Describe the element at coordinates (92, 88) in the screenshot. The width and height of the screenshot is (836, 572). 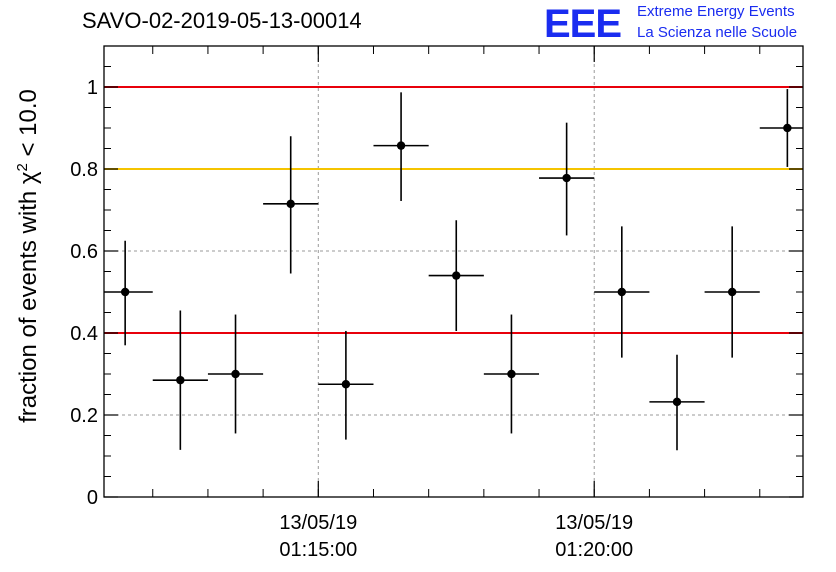
I see `y-tick-label: 1` at that location.